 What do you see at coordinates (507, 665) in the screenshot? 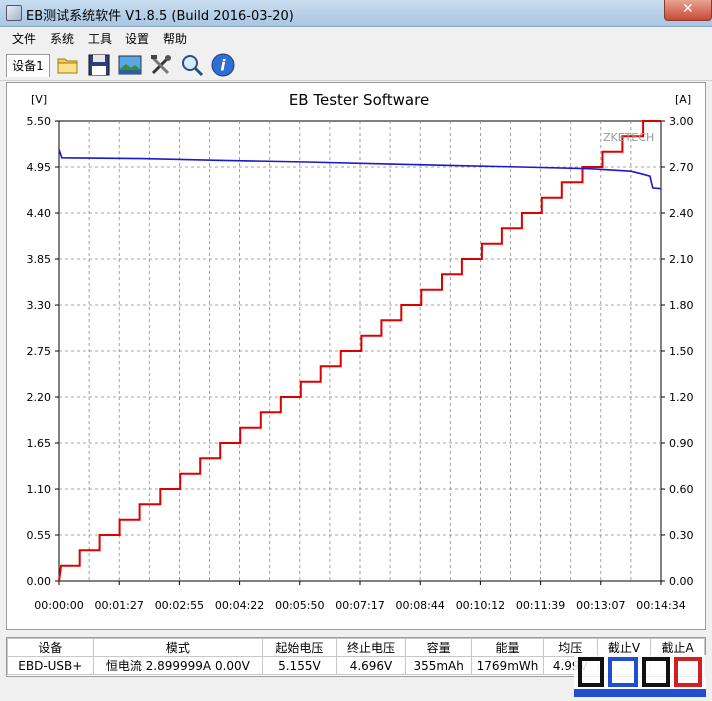
I see `cell-energy: 1769mWh` at bounding box center [507, 665].